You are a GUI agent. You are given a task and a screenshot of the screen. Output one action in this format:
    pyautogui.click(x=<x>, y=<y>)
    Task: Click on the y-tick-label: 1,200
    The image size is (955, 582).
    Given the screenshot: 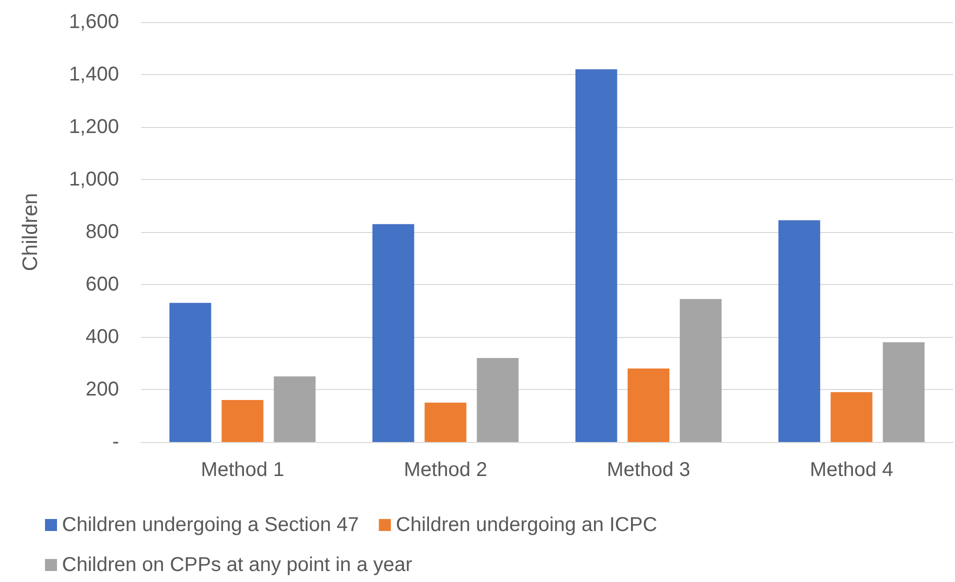 What is the action you would take?
    pyautogui.click(x=93, y=127)
    